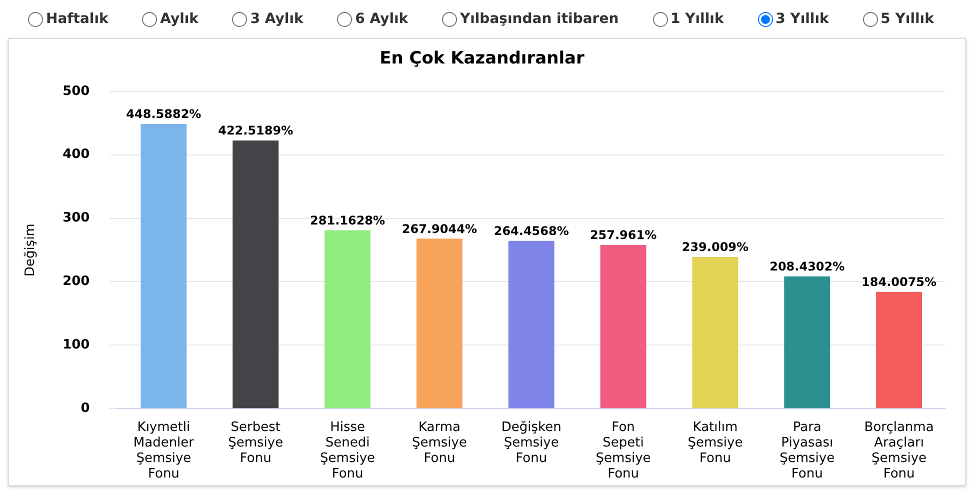 The image size is (974, 490). Describe the element at coordinates (76, 345) in the screenshot. I see `y-tick-label: 100` at that location.